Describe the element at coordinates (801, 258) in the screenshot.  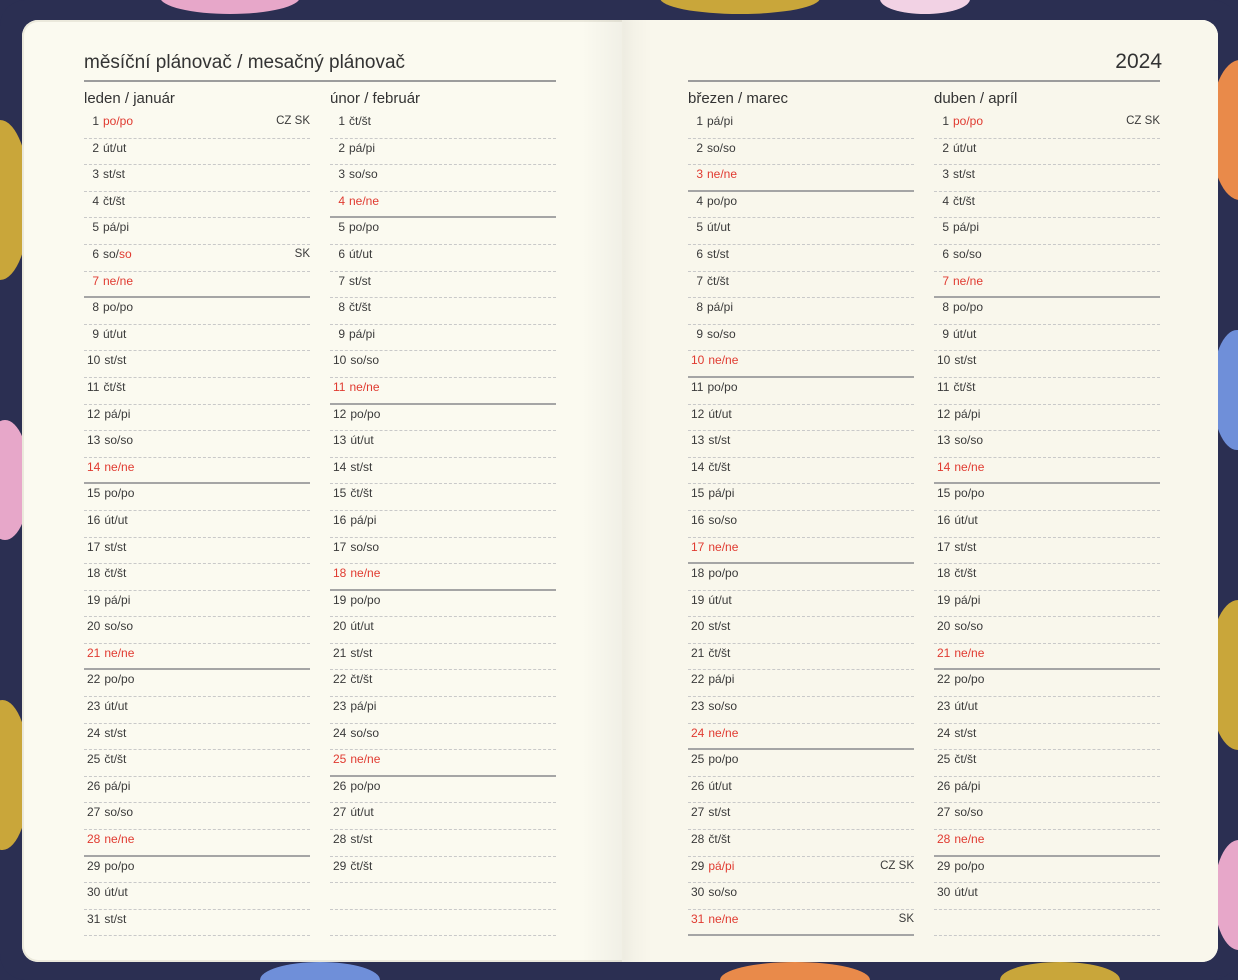
I see `day-row: 6 st/st` at that location.